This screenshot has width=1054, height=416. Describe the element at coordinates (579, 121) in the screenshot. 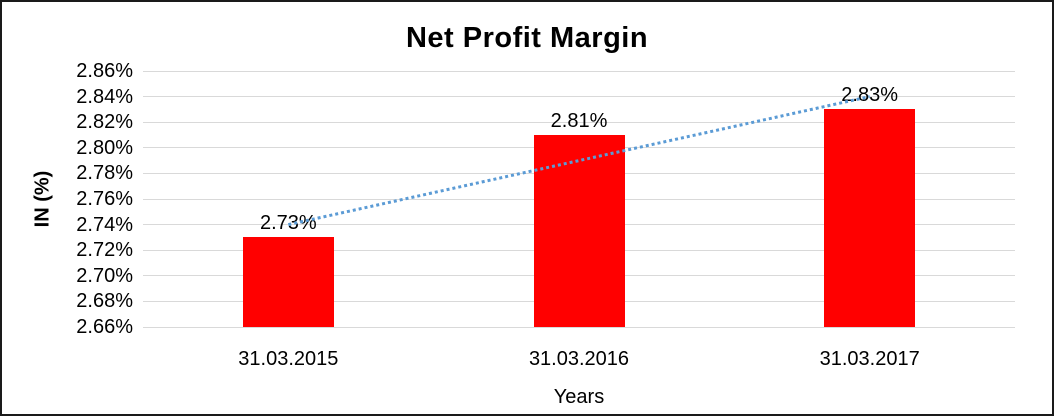

I see `bar-data-label: 2.81%` at that location.